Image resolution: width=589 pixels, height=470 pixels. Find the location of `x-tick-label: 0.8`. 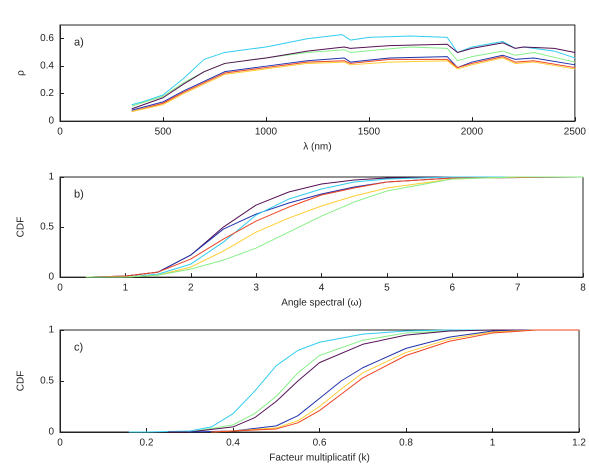

x-tick-label: 0.8 is located at coordinates (406, 443).